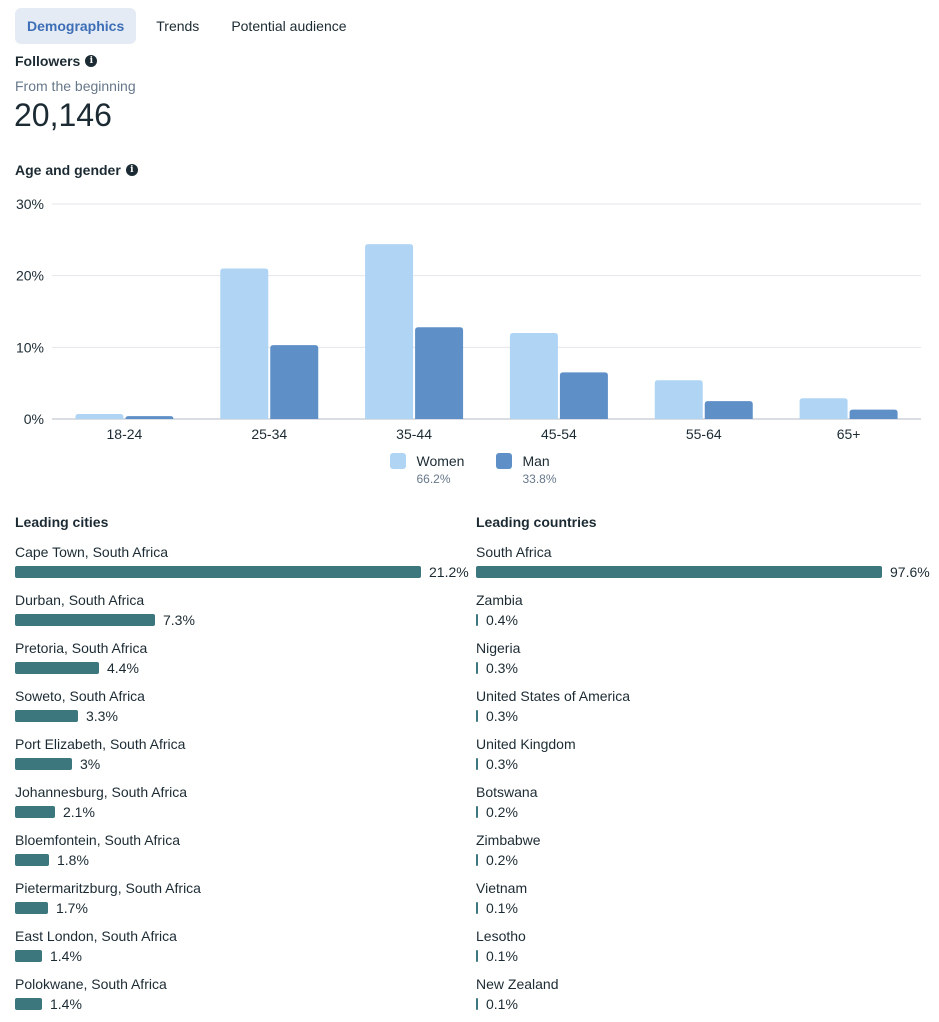  I want to click on legend-label-man: Man, so click(536, 461).